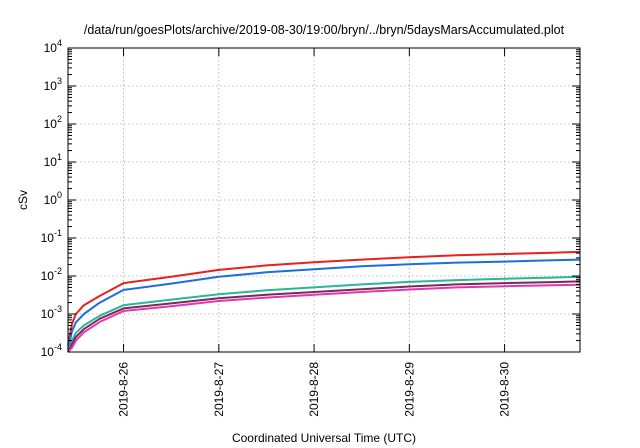 This screenshot has height=448, width=640. What do you see at coordinates (505, 389) in the screenshot?
I see `x-tick-label: 2019-8-30` at bounding box center [505, 389].